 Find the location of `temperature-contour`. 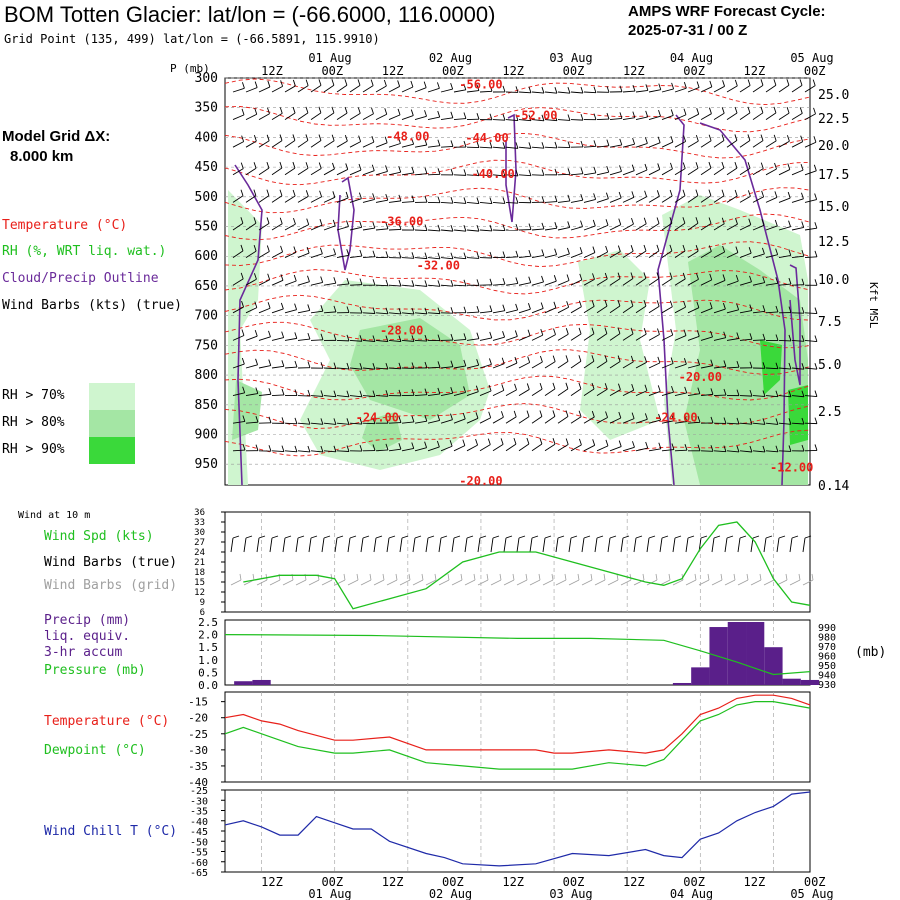

temperature-contour is located at coordinates (517, 416).